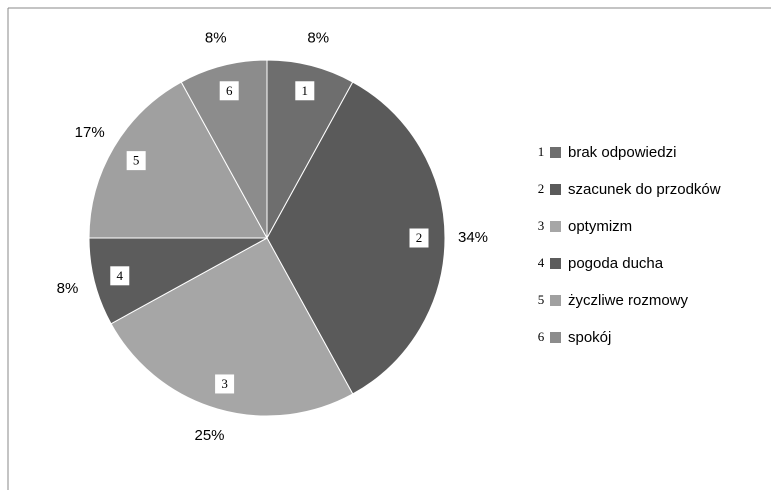 This screenshot has height=490, width=771. What do you see at coordinates (541, 151) in the screenshot?
I see `legend-marker: 1` at bounding box center [541, 151].